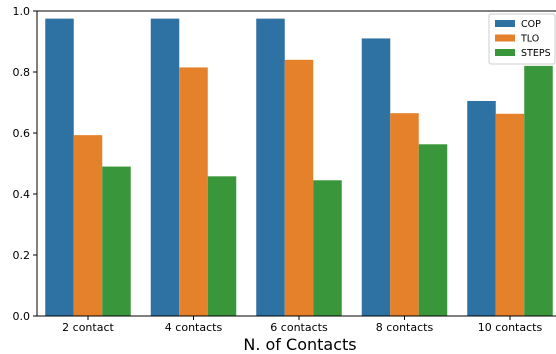 The height and width of the screenshot is (354, 556). What do you see at coordinates (22, 194) in the screenshot?
I see `y-tick-label: 0.4` at bounding box center [22, 194].